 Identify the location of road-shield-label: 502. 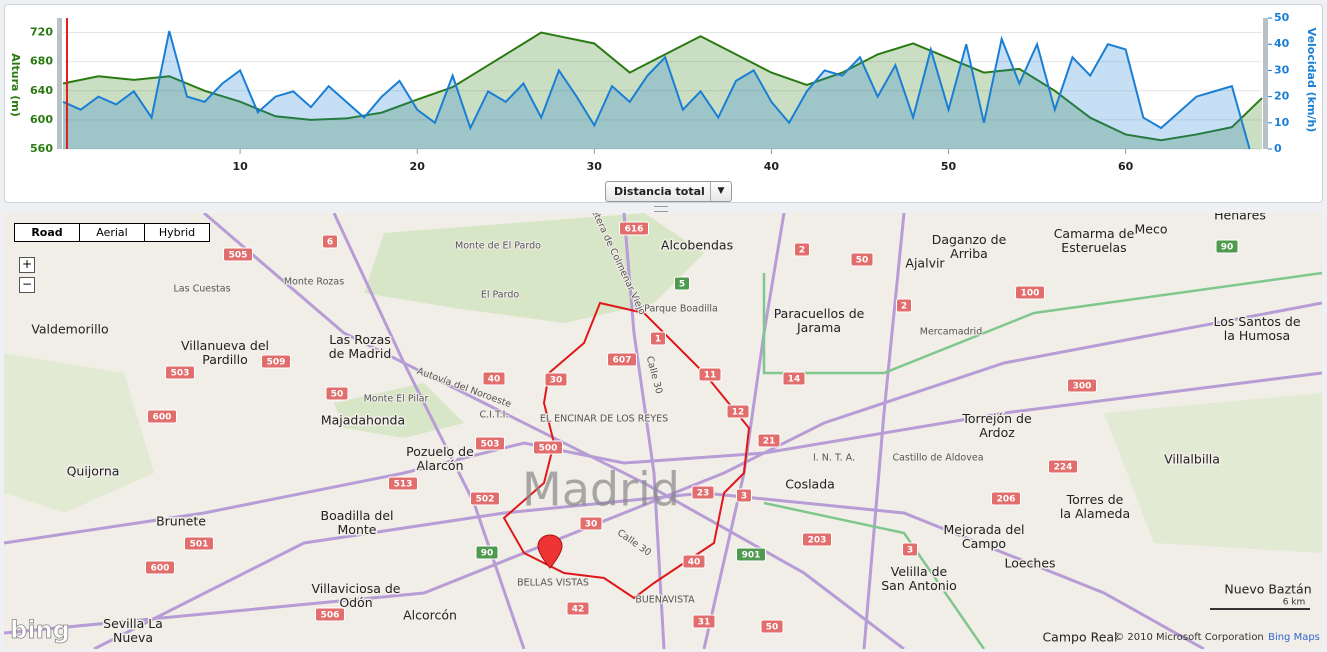
(485, 500).